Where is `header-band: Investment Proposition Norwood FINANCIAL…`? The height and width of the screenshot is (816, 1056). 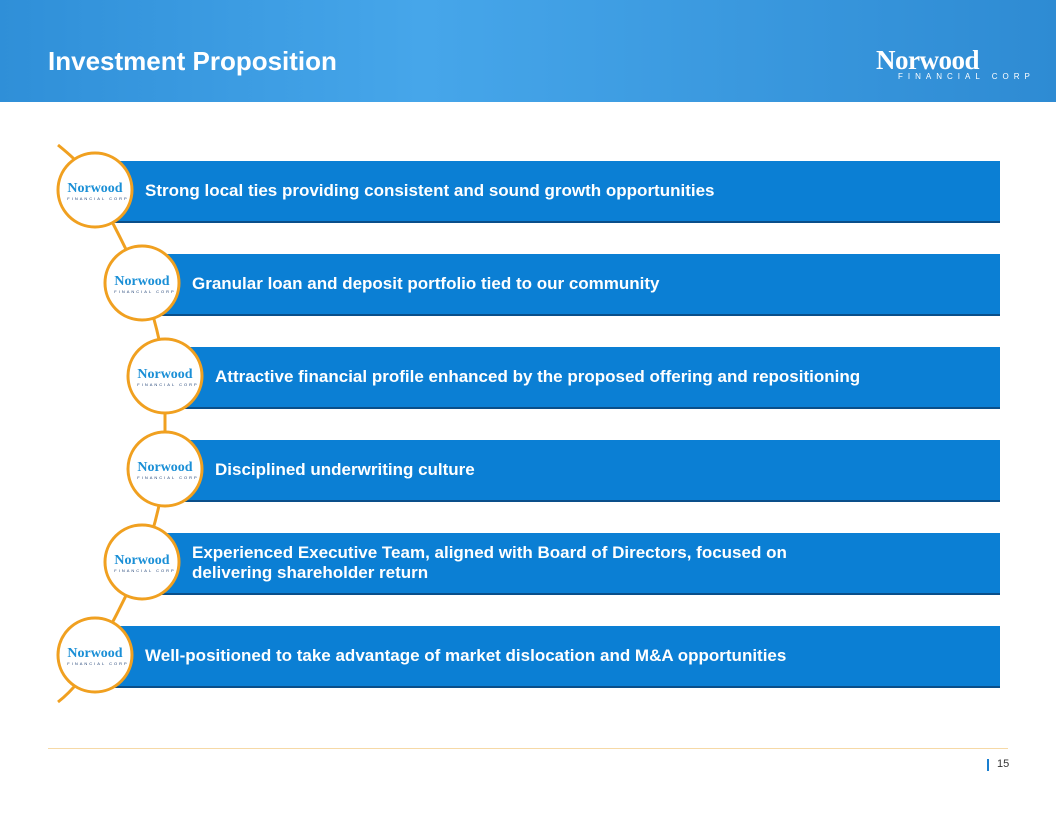 header-band: Investment Proposition Norwood FINANCIAL… is located at coordinates (528, 51).